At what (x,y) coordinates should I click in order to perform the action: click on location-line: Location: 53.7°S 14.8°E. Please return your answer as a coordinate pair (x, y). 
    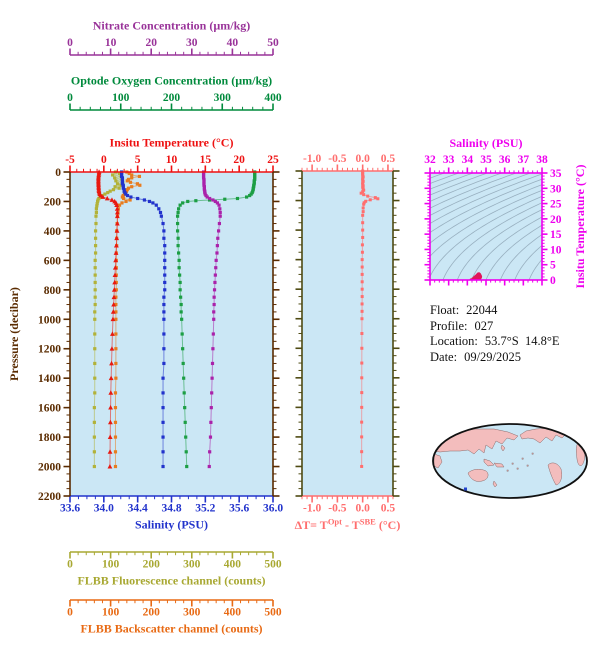
    Looking at the image, I should click on (495, 342).